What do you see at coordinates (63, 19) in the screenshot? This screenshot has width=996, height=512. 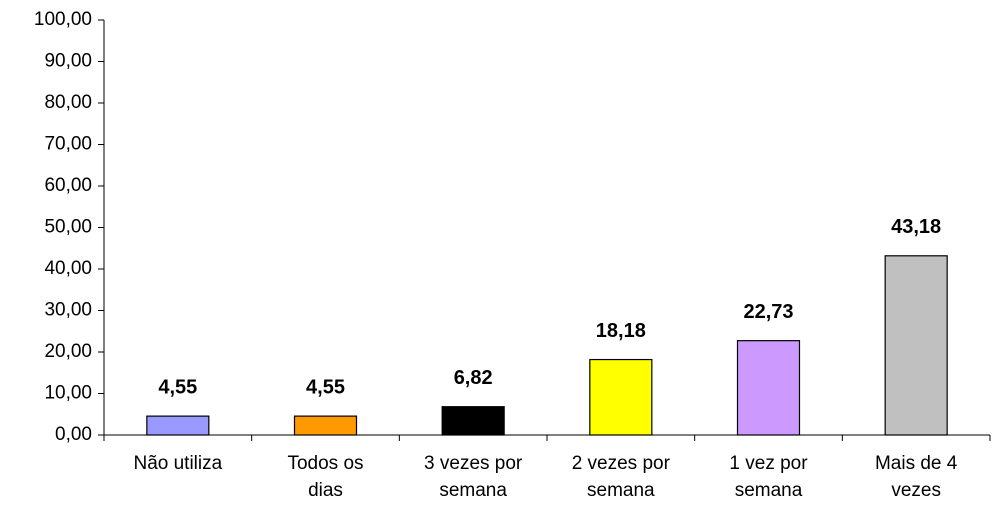 I see `y-tick-label: 100,00` at bounding box center [63, 19].